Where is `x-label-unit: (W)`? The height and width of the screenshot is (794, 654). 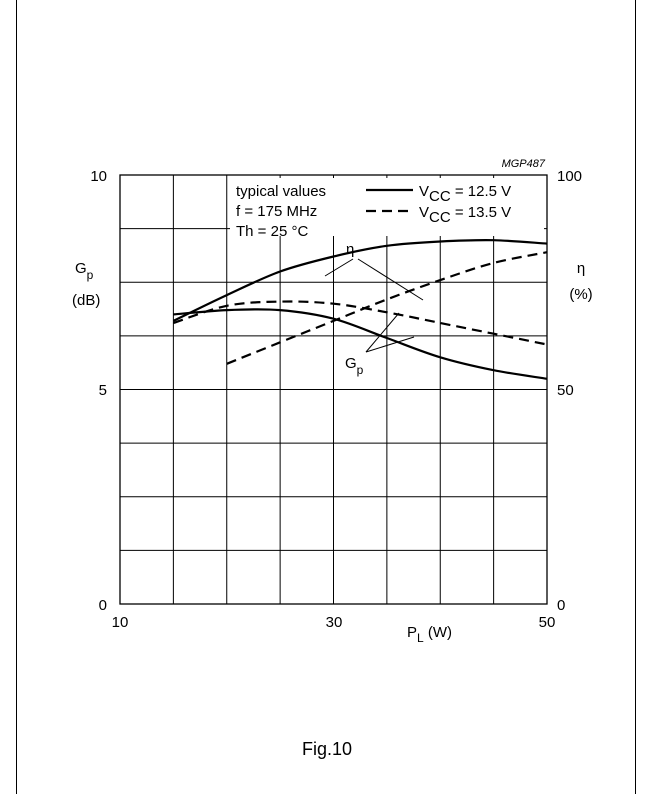
x-label-unit: (W) is located at coordinates (438, 632).